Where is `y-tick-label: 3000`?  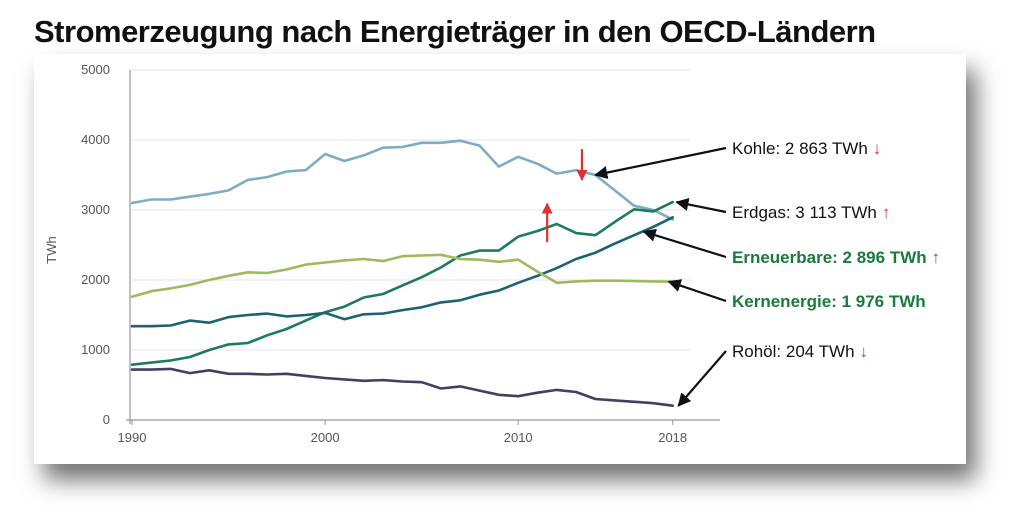
y-tick-label: 3000 is located at coordinates (95, 209).